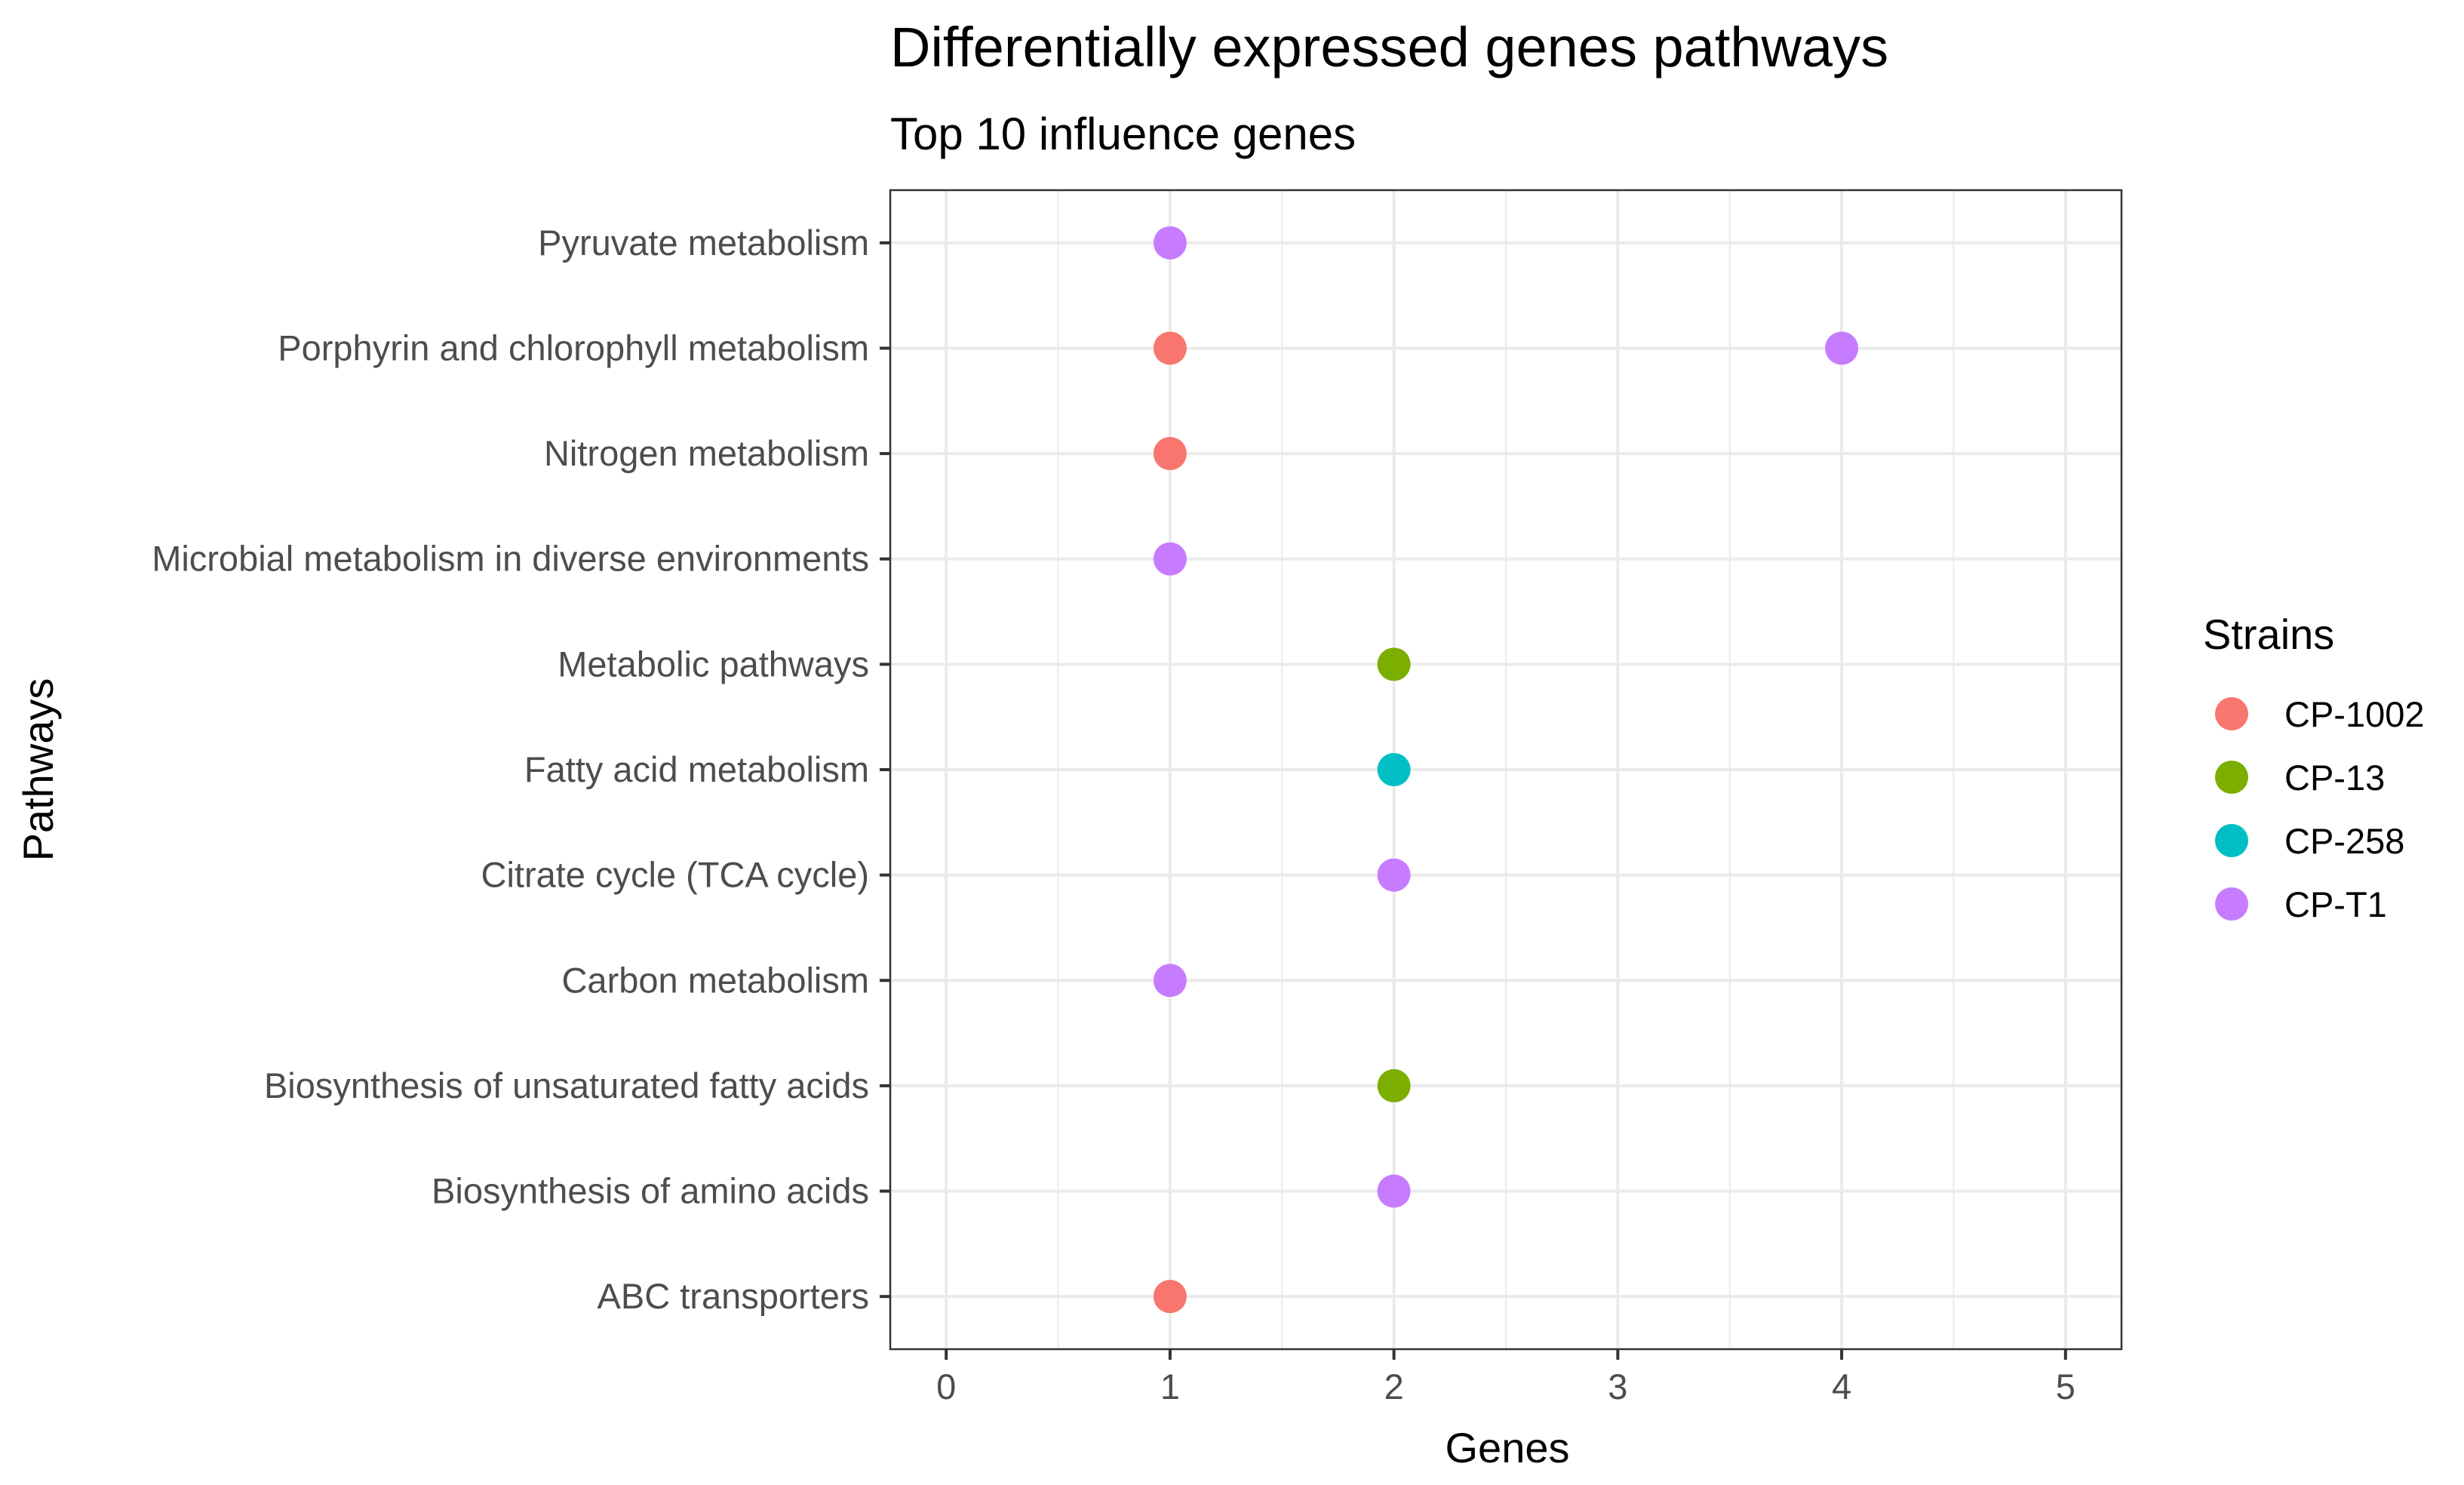  Describe the element at coordinates (1123, 134) in the screenshot. I see `chart-subtitle: Top 10 influence genes` at that location.